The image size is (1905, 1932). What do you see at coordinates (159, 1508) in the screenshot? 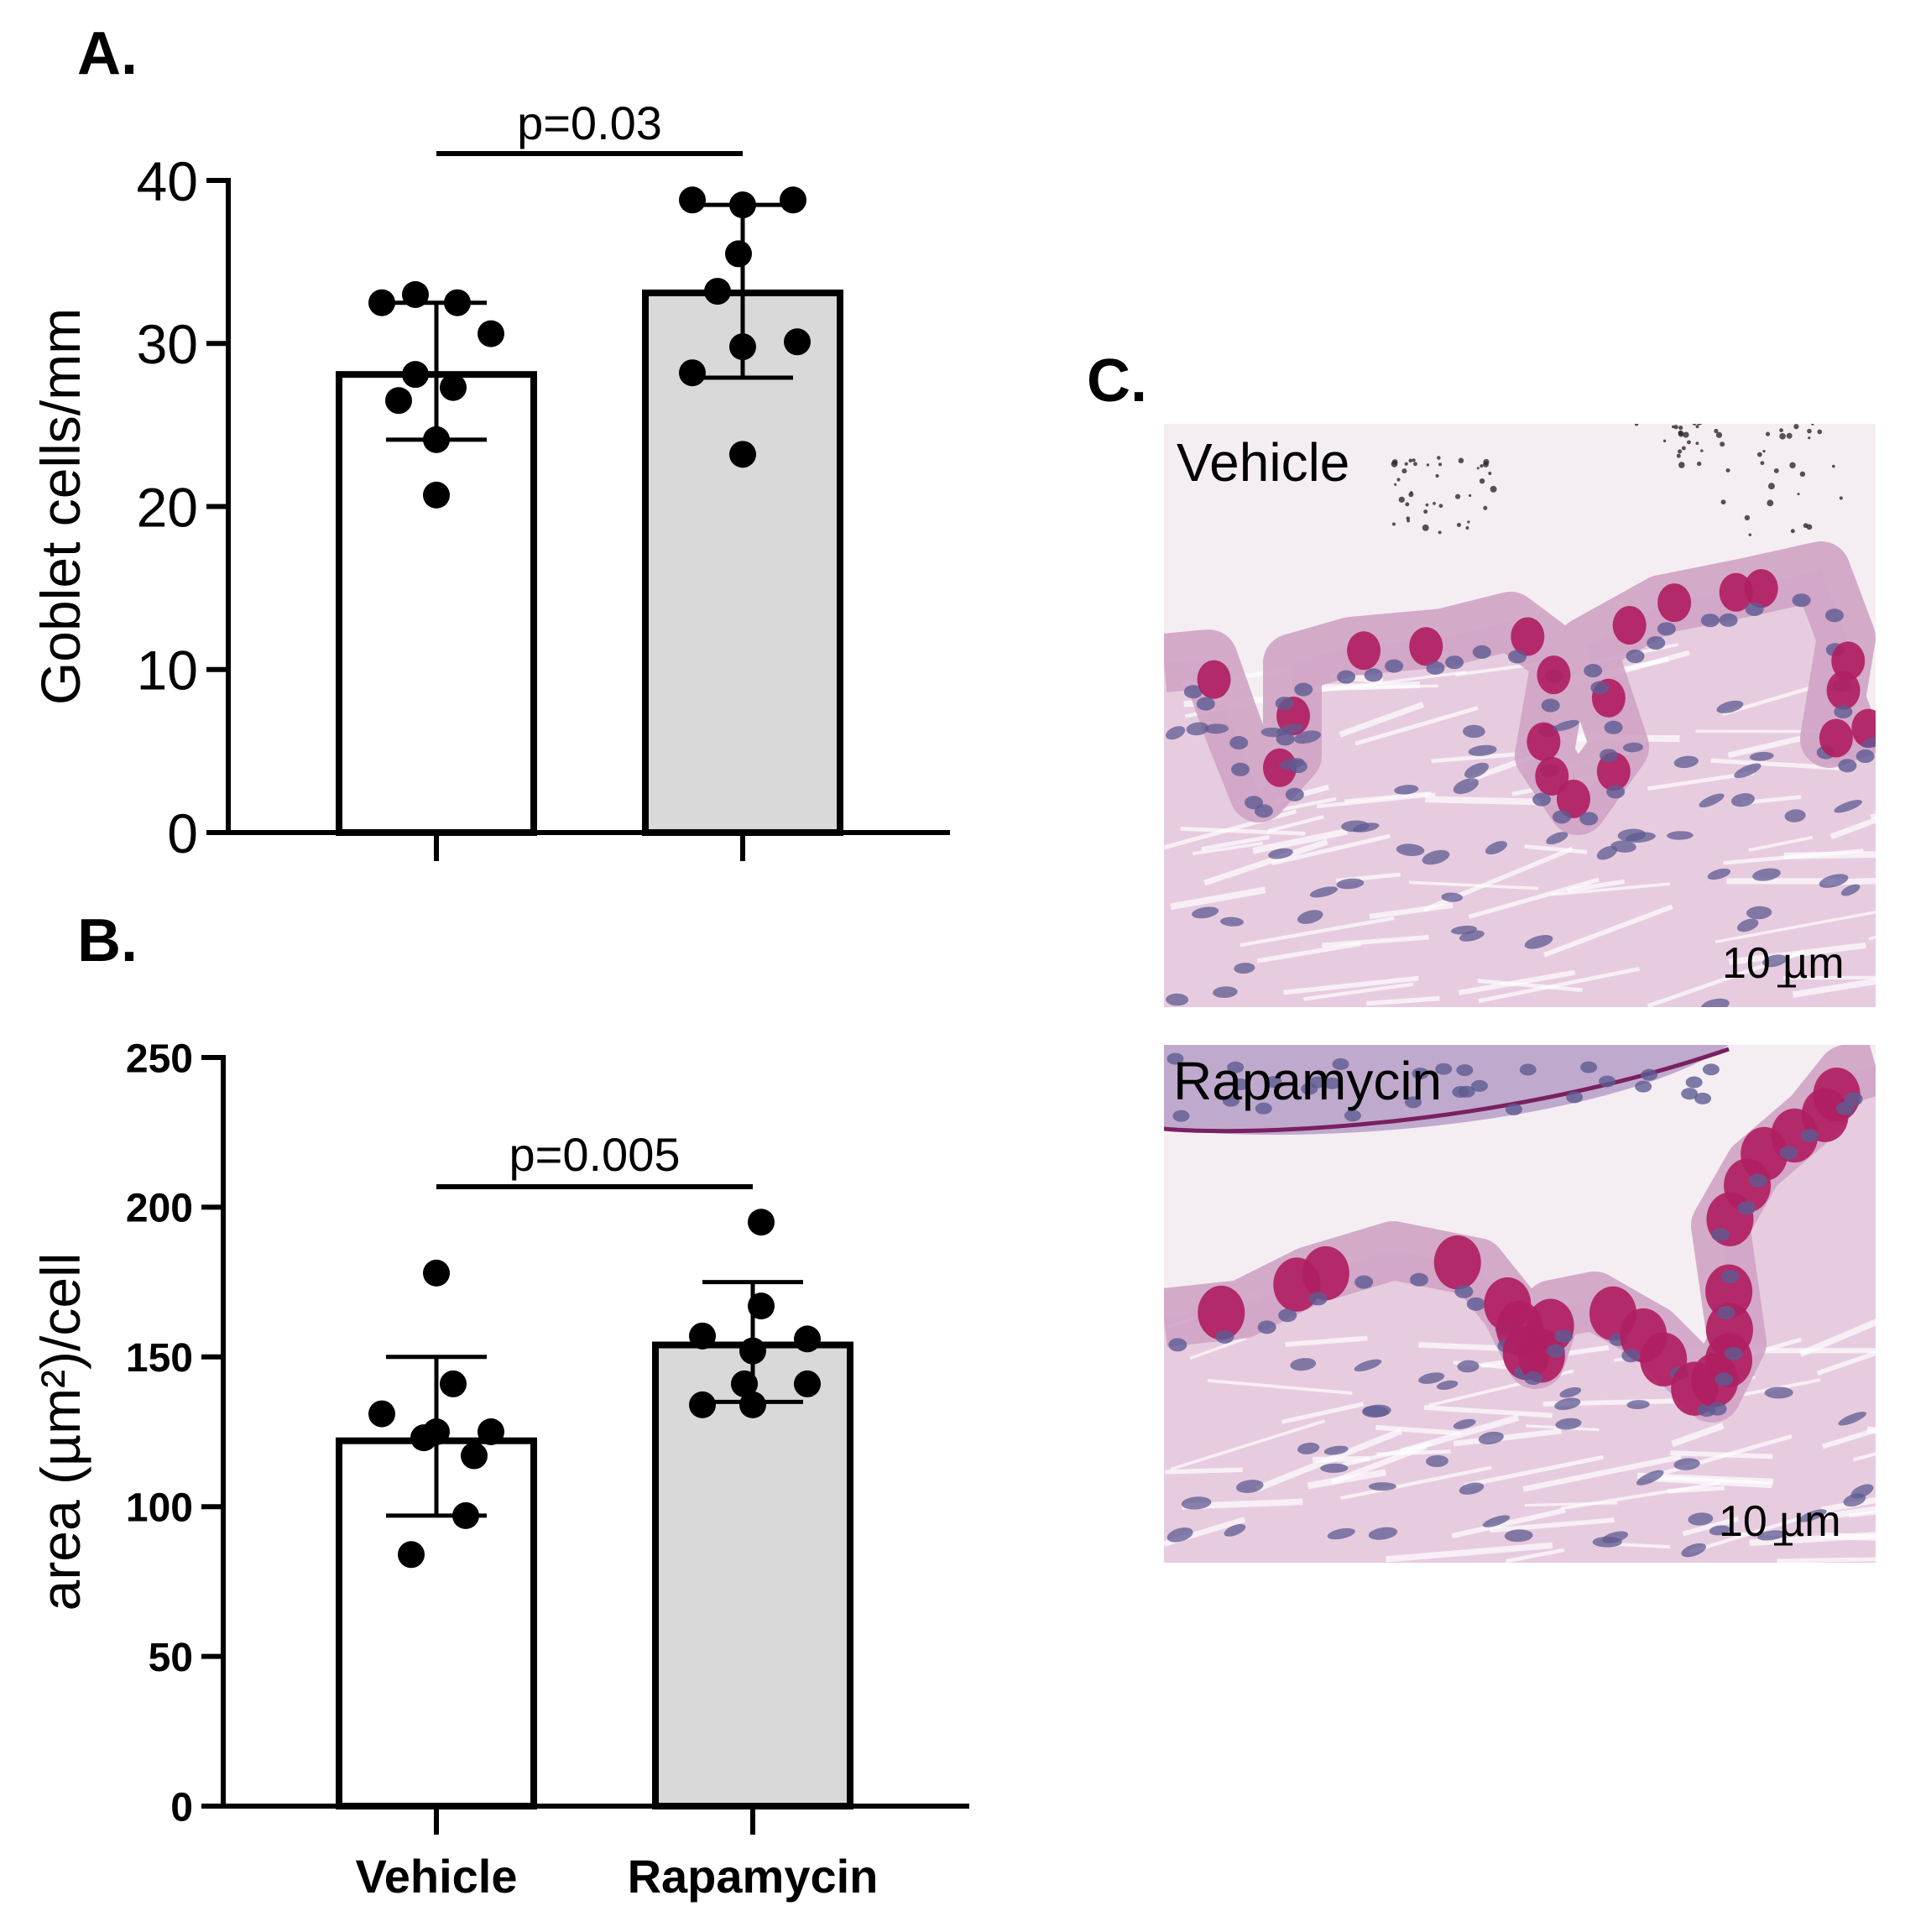
I see `y-tick-label: 100` at bounding box center [159, 1508].